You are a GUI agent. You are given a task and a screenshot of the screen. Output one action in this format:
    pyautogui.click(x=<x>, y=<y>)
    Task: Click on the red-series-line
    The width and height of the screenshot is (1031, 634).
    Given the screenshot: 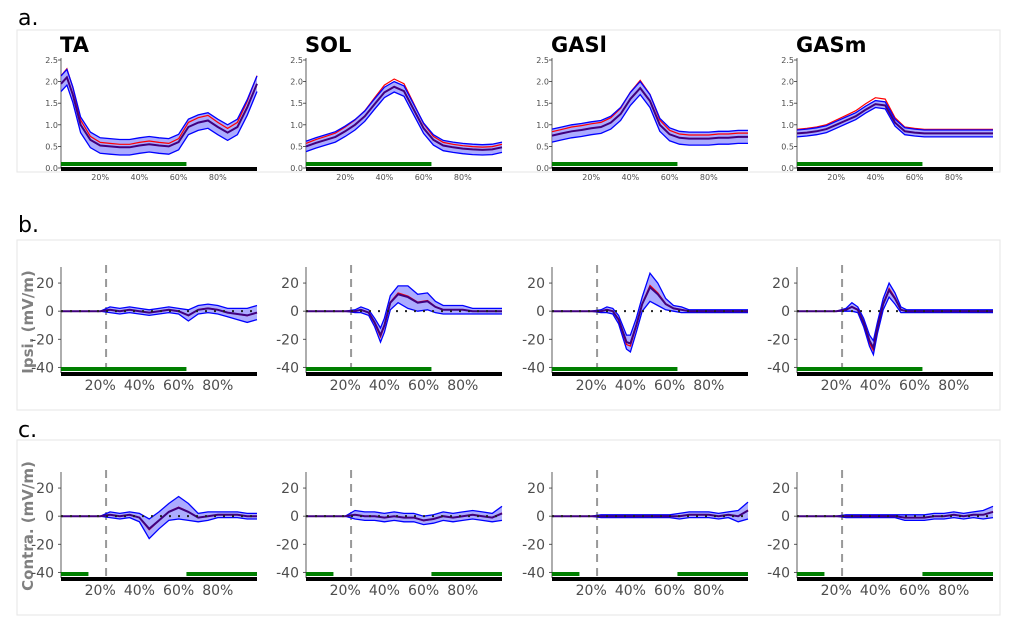 What is the action you would take?
    pyautogui.click(x=404, y=113)
    